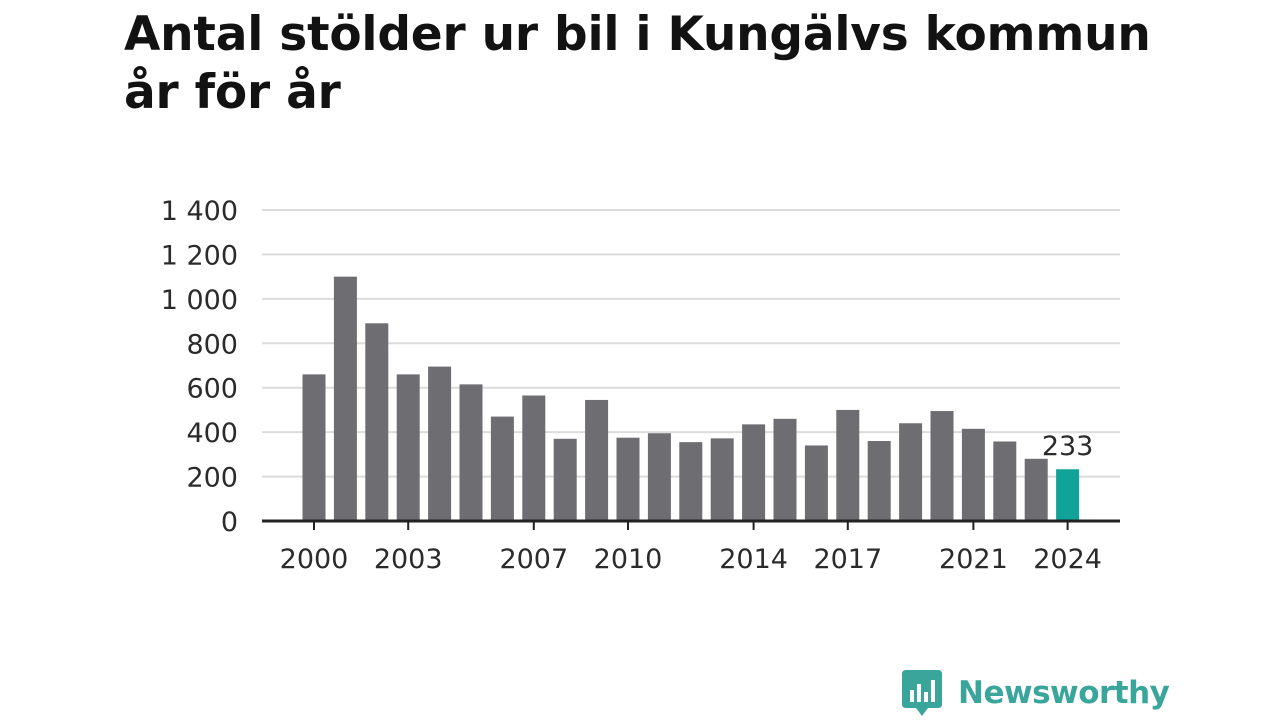  What do you see at coordinates (722, 479) in the screenshot?
I see `bar-2013` at bounding box center [722, 479].